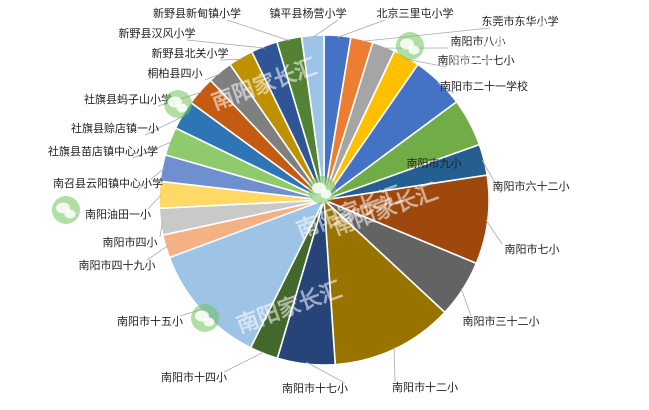 Image resolution: width=649 pixels, height=410 pixels. What do you see at coordinates (484, 86) in the screenshot?
I see `slice-label: 南阳市二十一学校` at bounding box center [484, 86].